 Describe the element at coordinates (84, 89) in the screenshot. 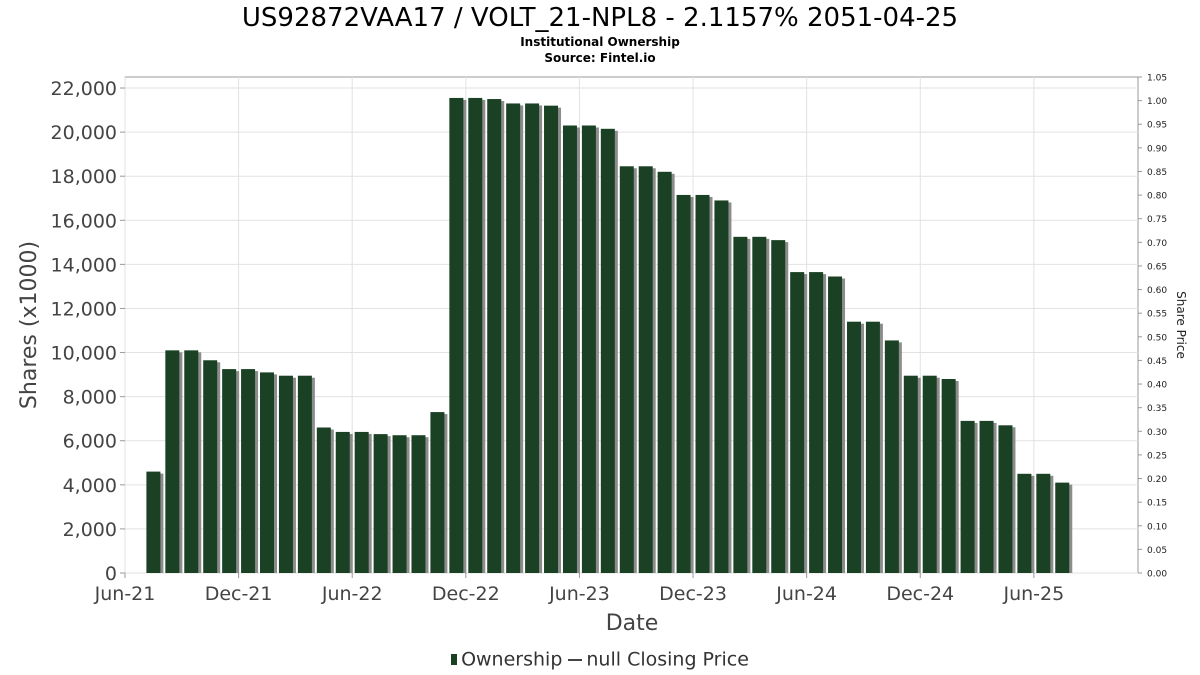

I see `y-tick-label: 22,000` at that location.